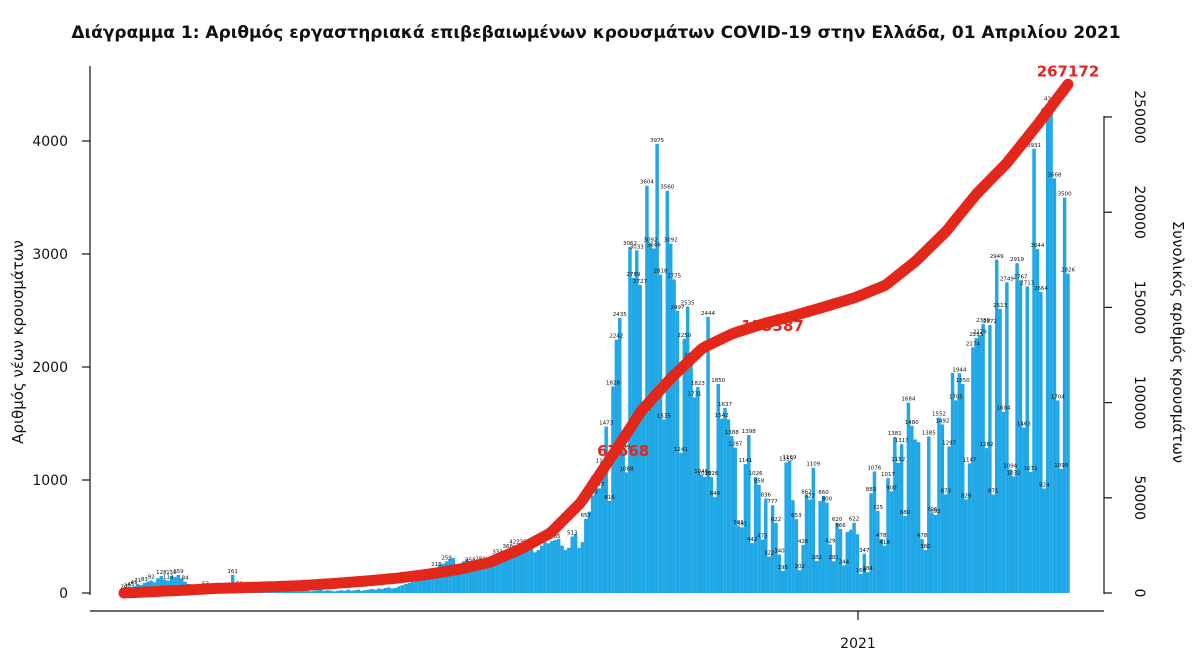 This screenshot has height=664, width=1193. What do you see at coordinates (990, 322) in the screenshot?
I see `bar-label: 2372` at bounding box center [990, 322].